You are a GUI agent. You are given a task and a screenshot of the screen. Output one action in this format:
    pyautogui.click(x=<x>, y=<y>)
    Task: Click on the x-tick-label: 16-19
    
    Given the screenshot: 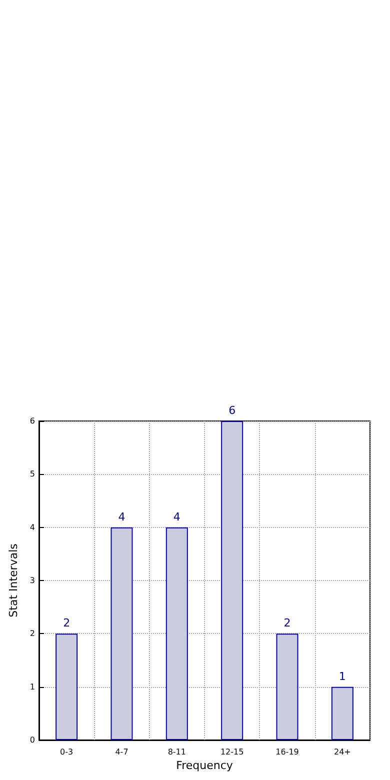 What is the action you would take?
    pyautogui.click(x=287, y=752)
    